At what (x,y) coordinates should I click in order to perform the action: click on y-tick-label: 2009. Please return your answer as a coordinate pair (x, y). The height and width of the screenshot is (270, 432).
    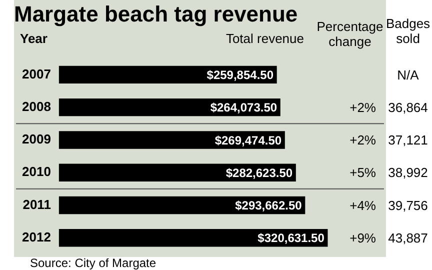
    Looking at the image, I should click on (36, 139).